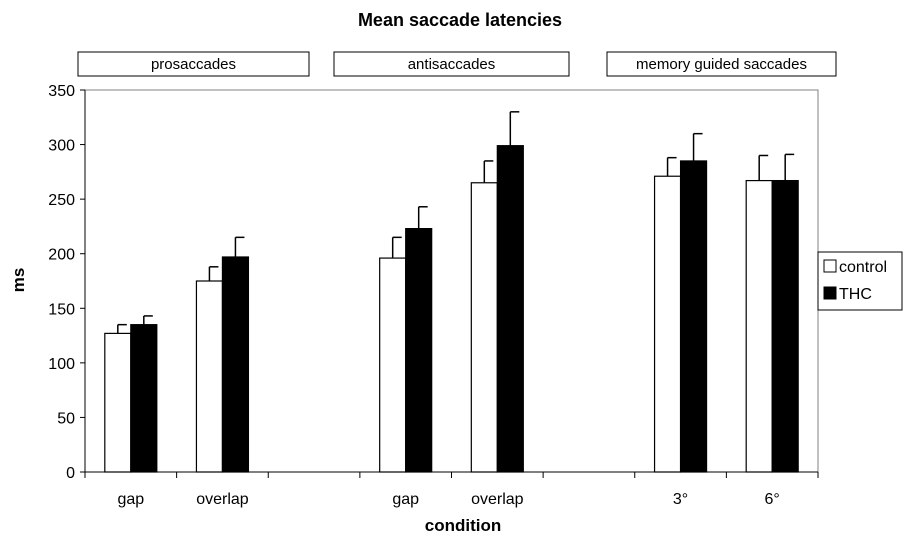  Describe the element at coordinates (61, 200) in the screenshot. I see `y-tick-label: 250` at that location.